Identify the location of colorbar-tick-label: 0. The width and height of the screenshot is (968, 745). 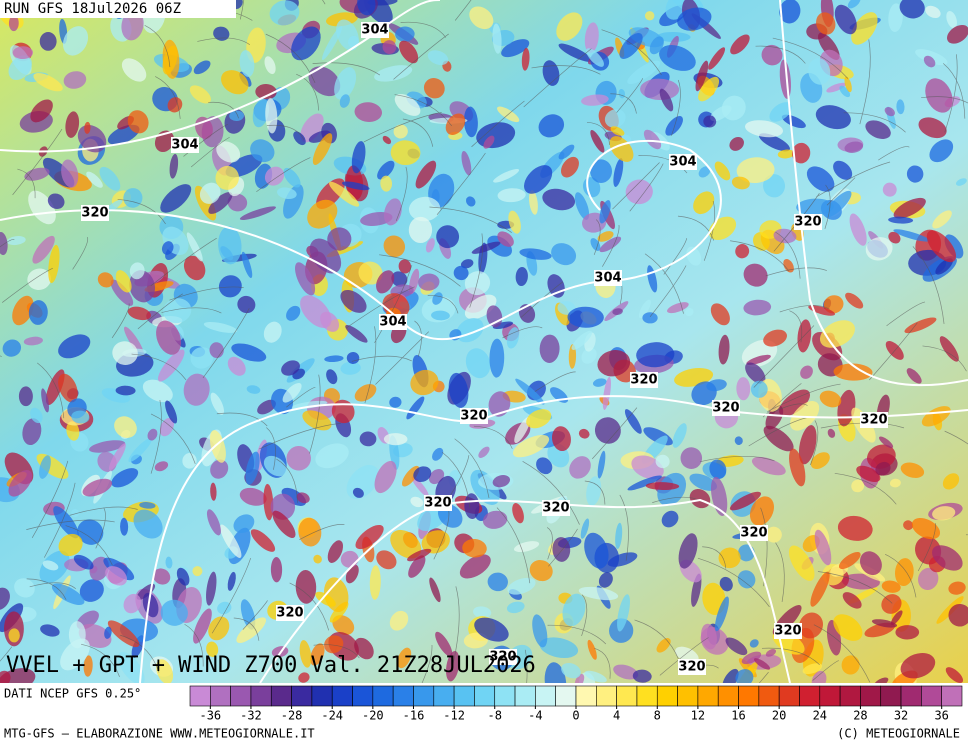
(575, 716).